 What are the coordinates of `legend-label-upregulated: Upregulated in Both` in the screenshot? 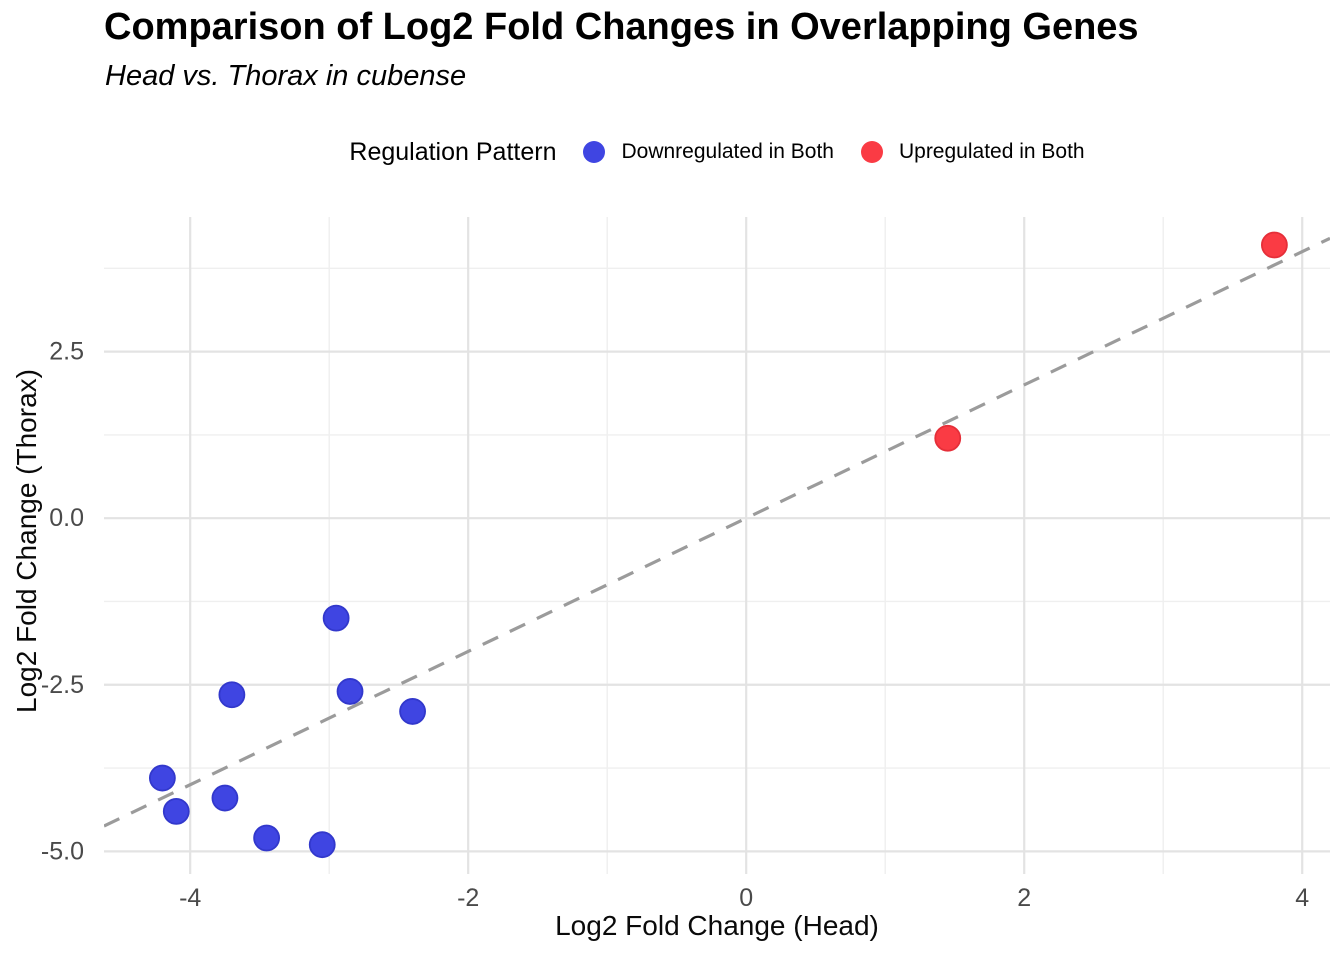 It's located at (991, 151).